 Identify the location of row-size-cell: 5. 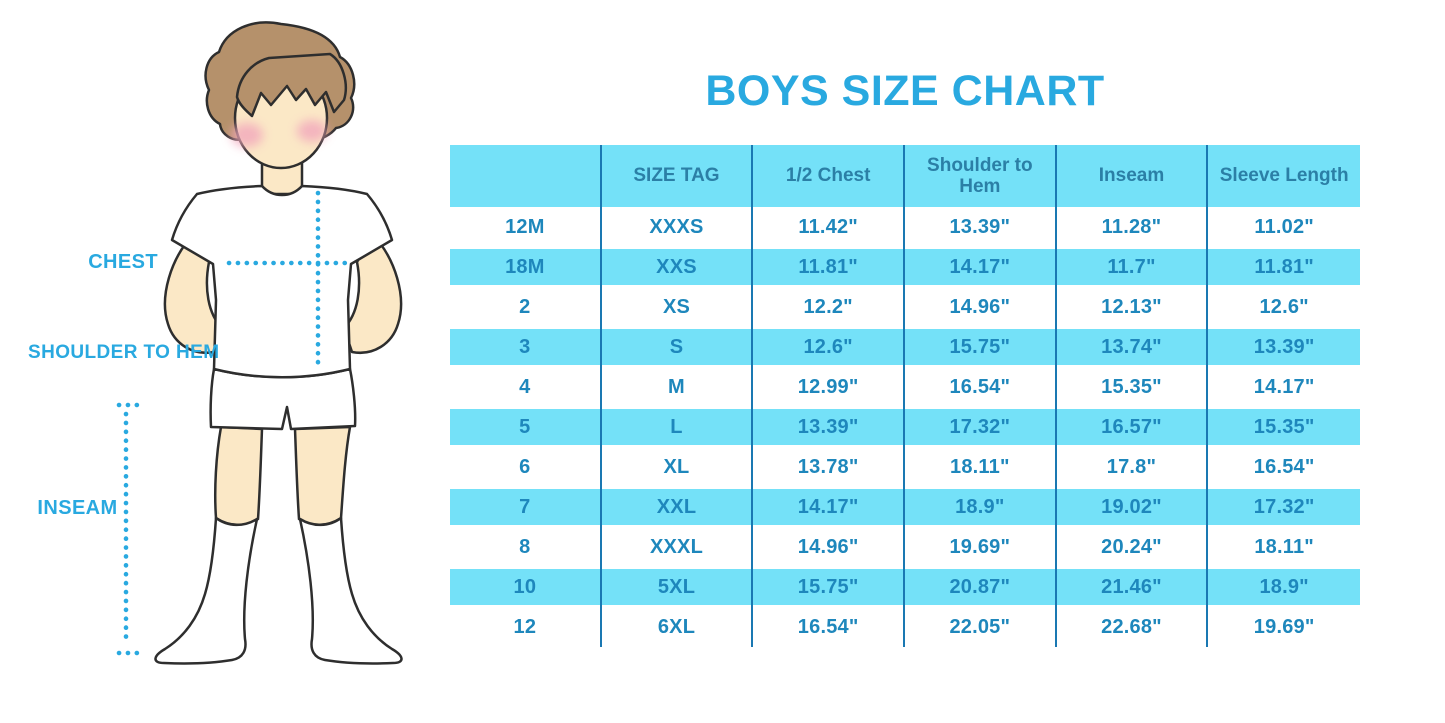
(526, 427).